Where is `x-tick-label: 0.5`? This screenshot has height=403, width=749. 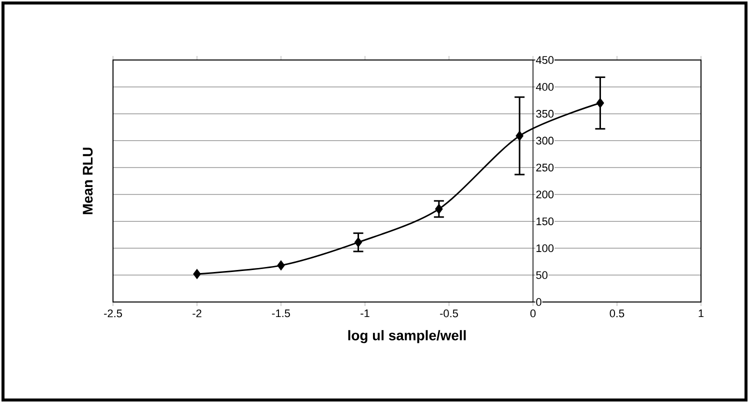
x-tick-label: 0.5 is located at coordinates (617, 314).